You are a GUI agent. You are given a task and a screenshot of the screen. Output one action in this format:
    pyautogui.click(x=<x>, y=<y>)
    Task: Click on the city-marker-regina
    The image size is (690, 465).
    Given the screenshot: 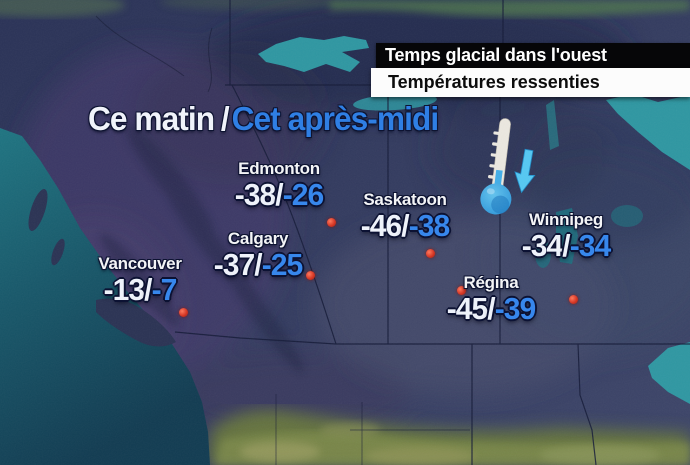 What is the action you would take?
    pyautogui.click(x=461, y=290)
    